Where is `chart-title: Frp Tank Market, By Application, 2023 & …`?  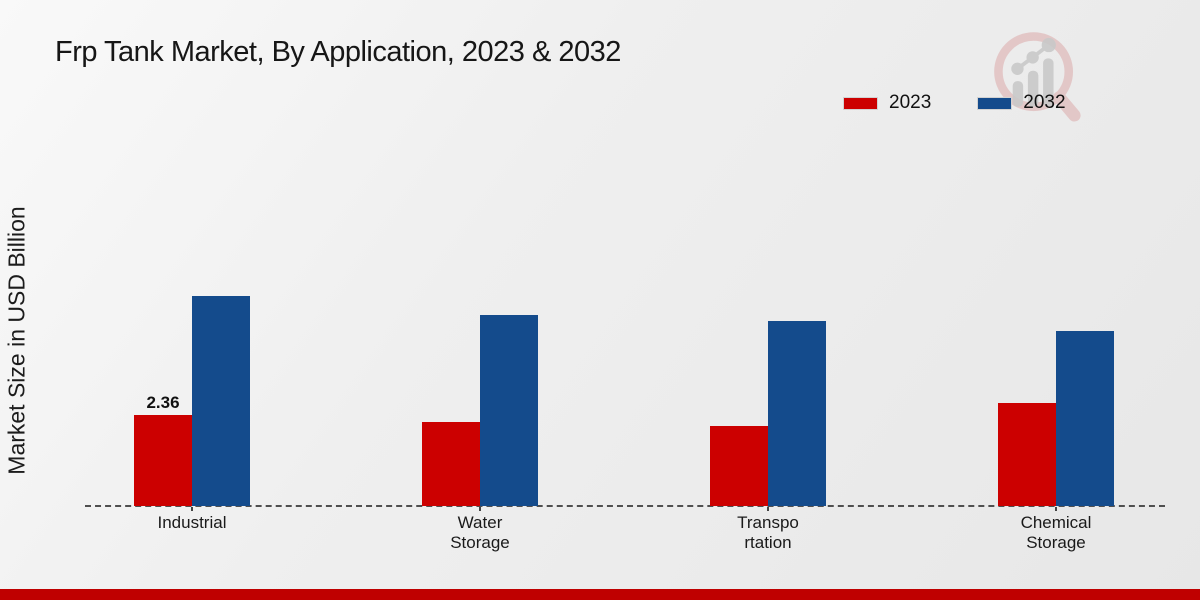 chart-title: Frp Tank Market, By Application, 2023 & … is located at coordinates (338, 52).